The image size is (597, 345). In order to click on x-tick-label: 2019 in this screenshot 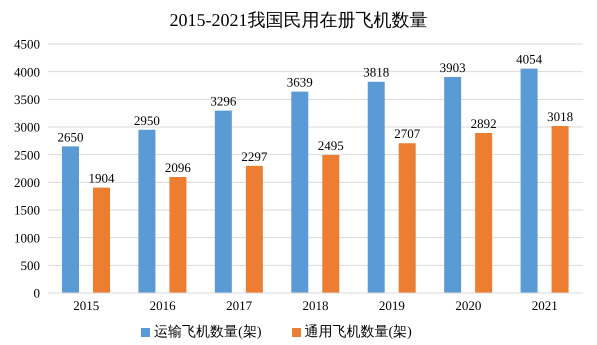, I will do `click(391, 306)`.